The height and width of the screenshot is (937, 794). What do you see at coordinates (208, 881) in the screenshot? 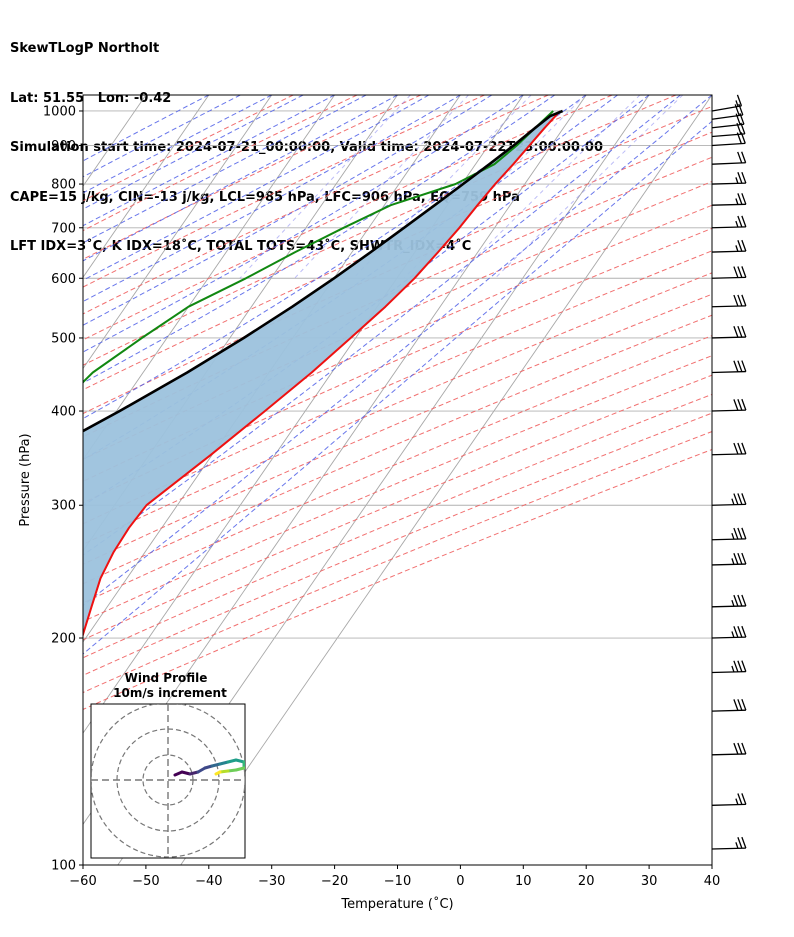
I see `x-tick-label: −40` at bounding box center [208, 881].